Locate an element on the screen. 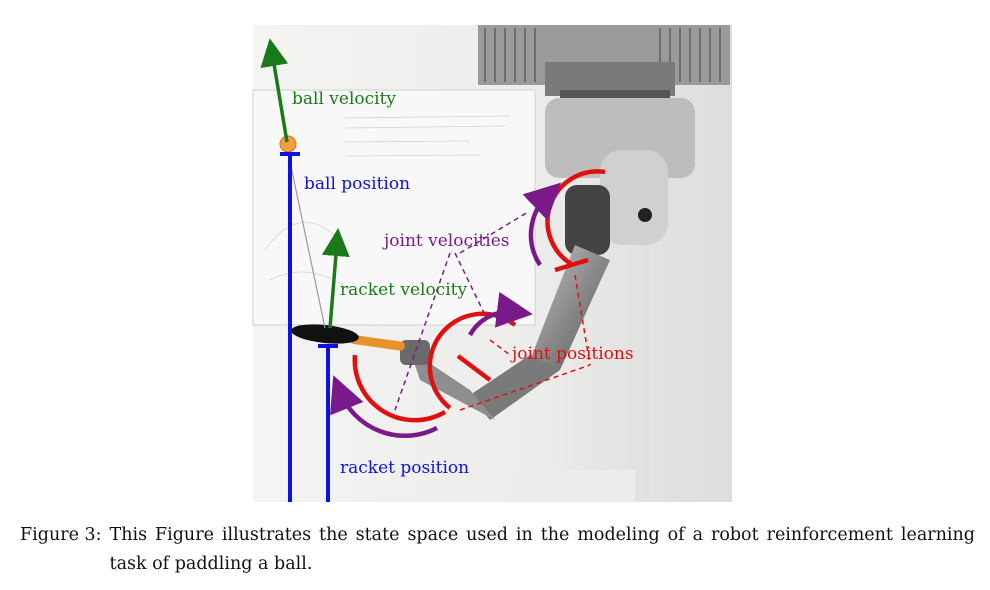  racket-velocity-arrow is located at coordinates (335, 278).